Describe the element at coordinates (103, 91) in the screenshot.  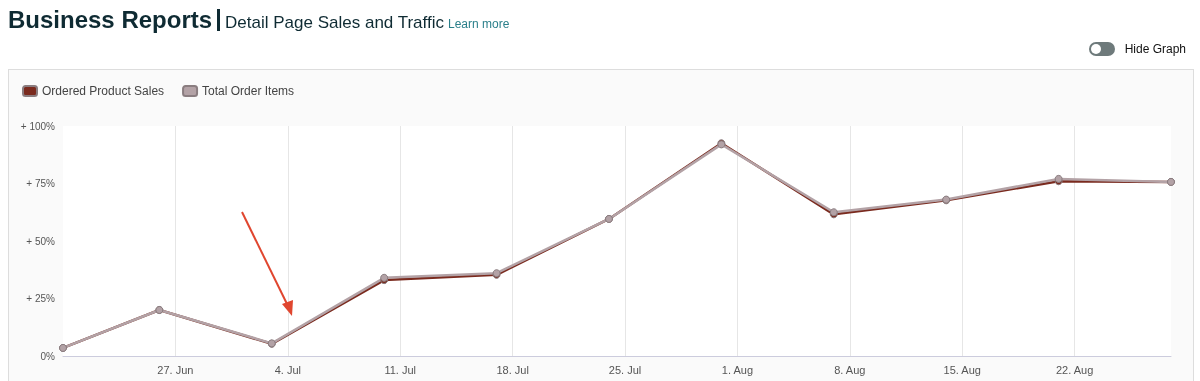
I see `legend-label: Ordered Product Sales` at that location.